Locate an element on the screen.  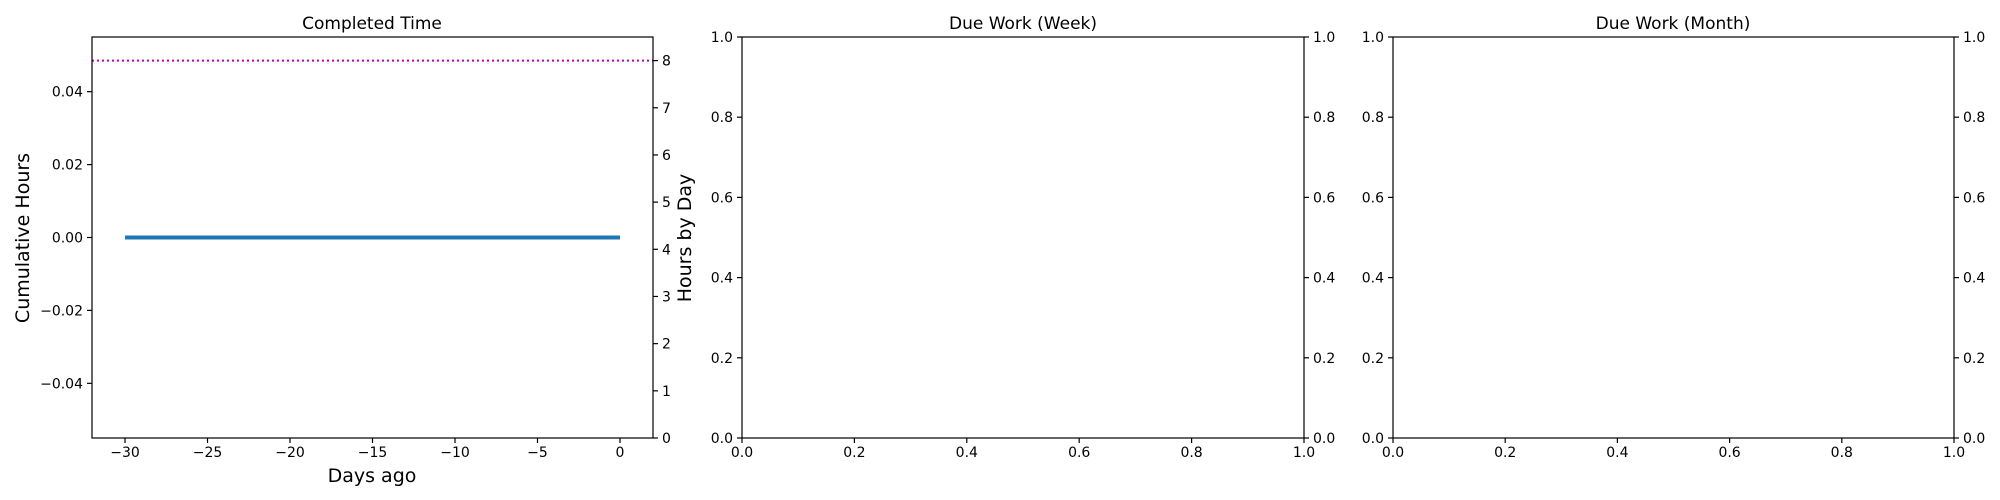
x-tick-label: −20 is located at coordinates (290, 453).